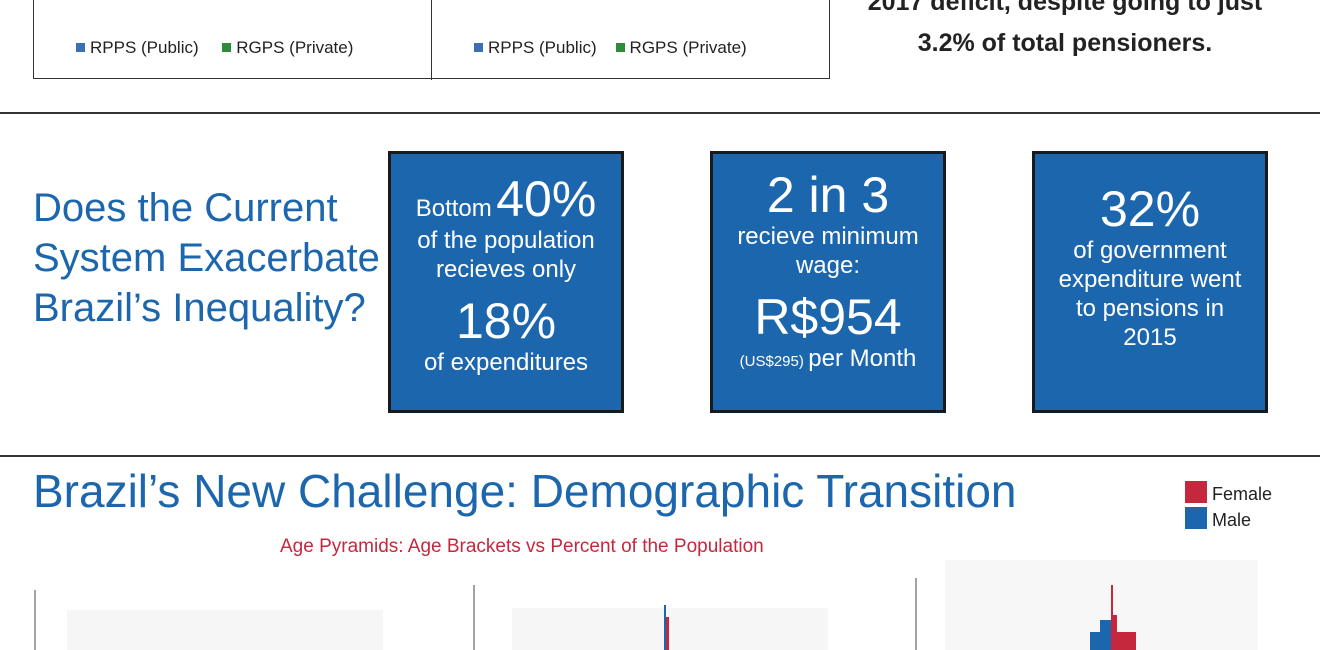 Image resolution: width=1320 pixels, height=650 pixels. Describe the element at coordinates (546, 199) in the screenshot. I see `stat-number: 40%` at that location.